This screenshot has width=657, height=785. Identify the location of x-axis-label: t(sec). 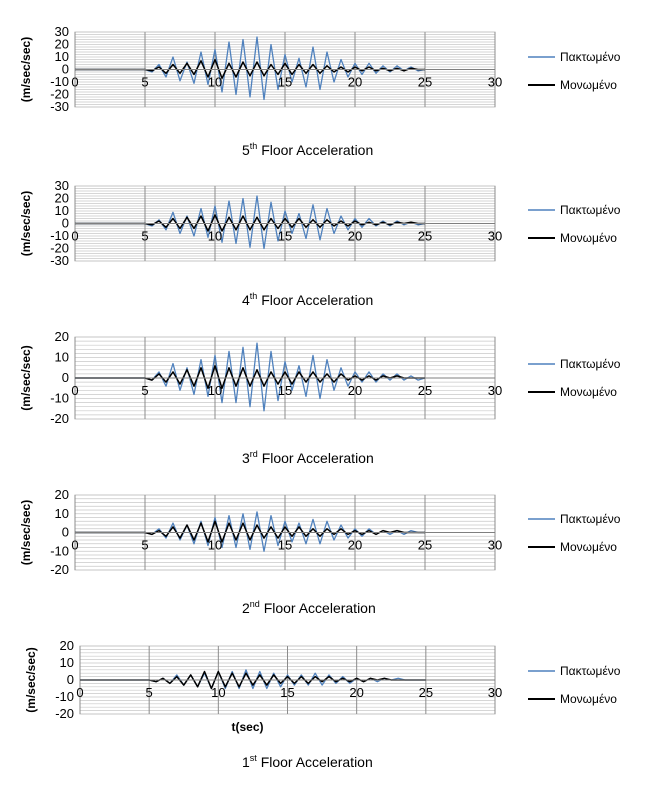
(247, 727).